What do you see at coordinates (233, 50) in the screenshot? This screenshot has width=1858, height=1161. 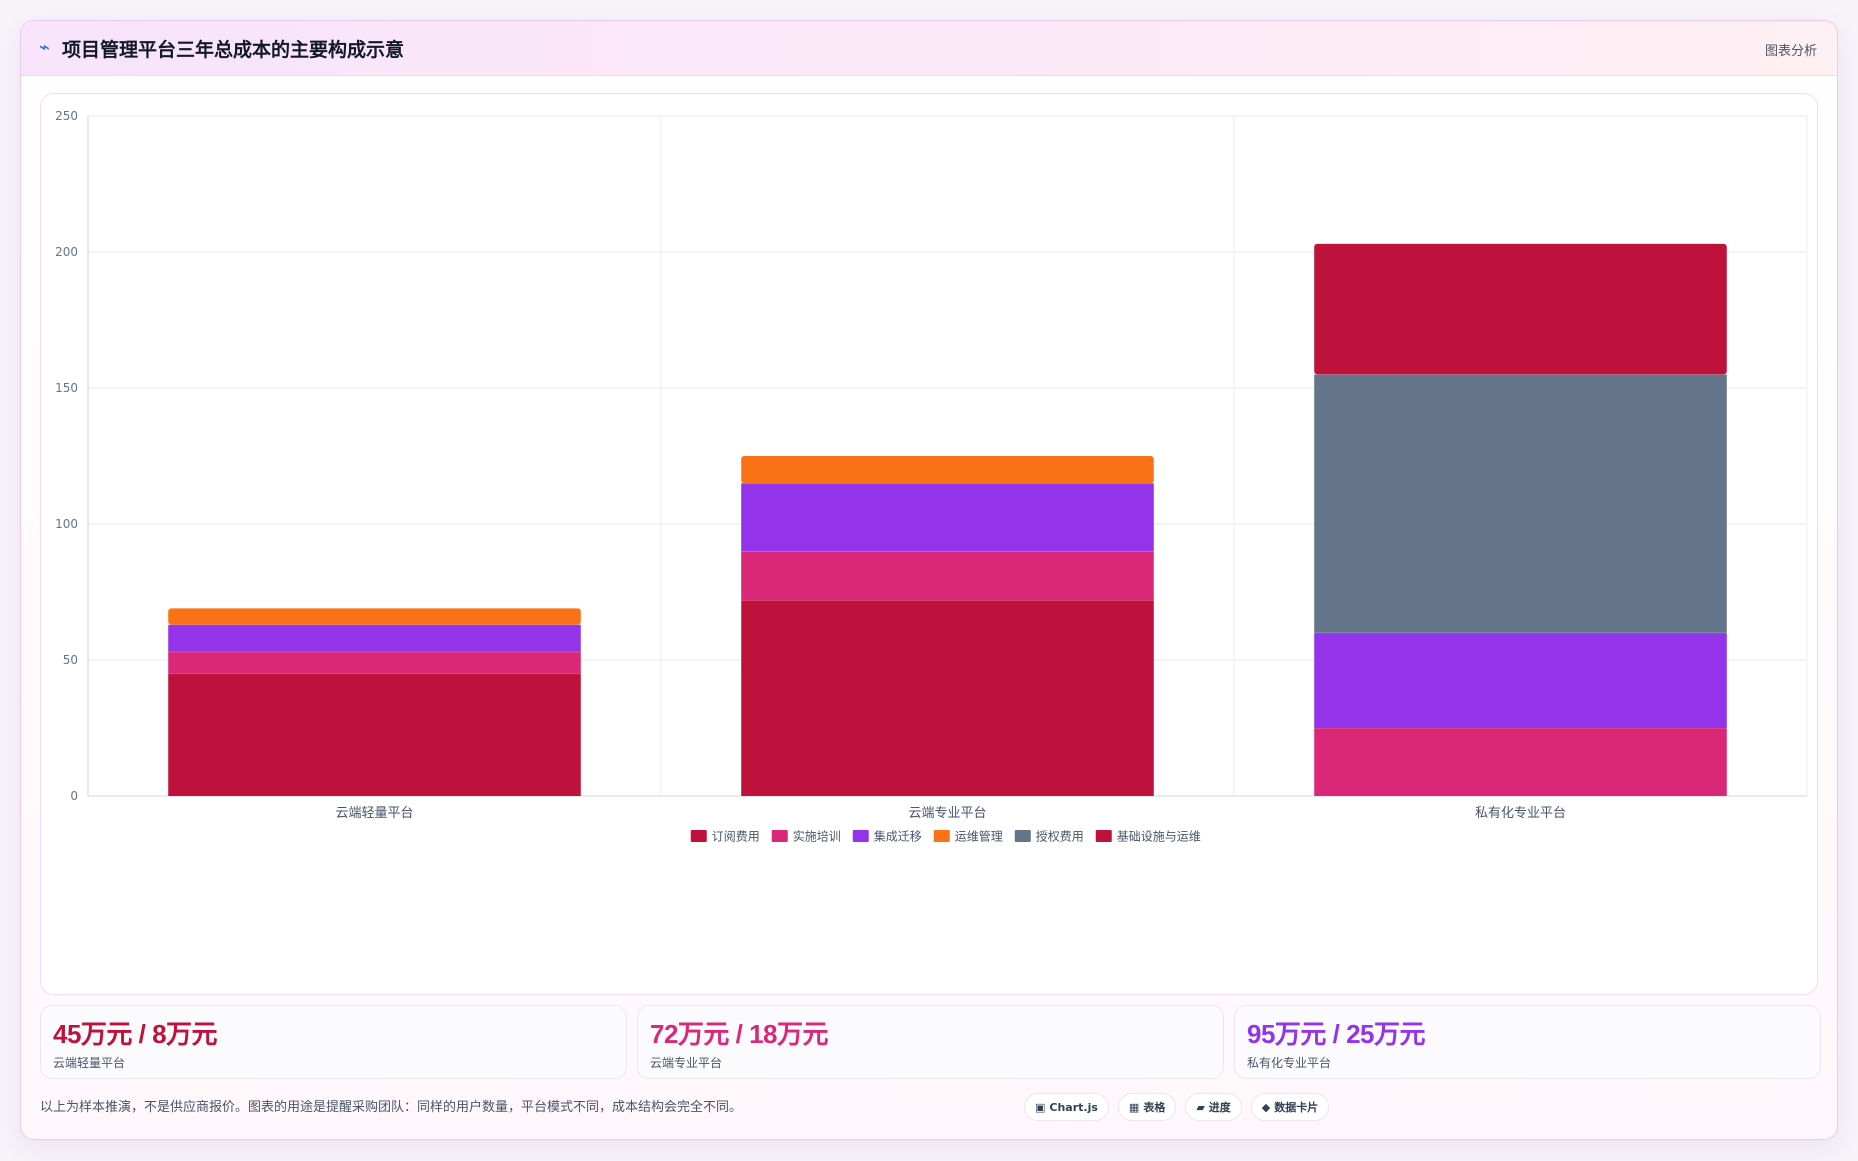 I see `chart-title: 项目管理平台三年总成本的主要构成示意` at bounding box center [233, 50].